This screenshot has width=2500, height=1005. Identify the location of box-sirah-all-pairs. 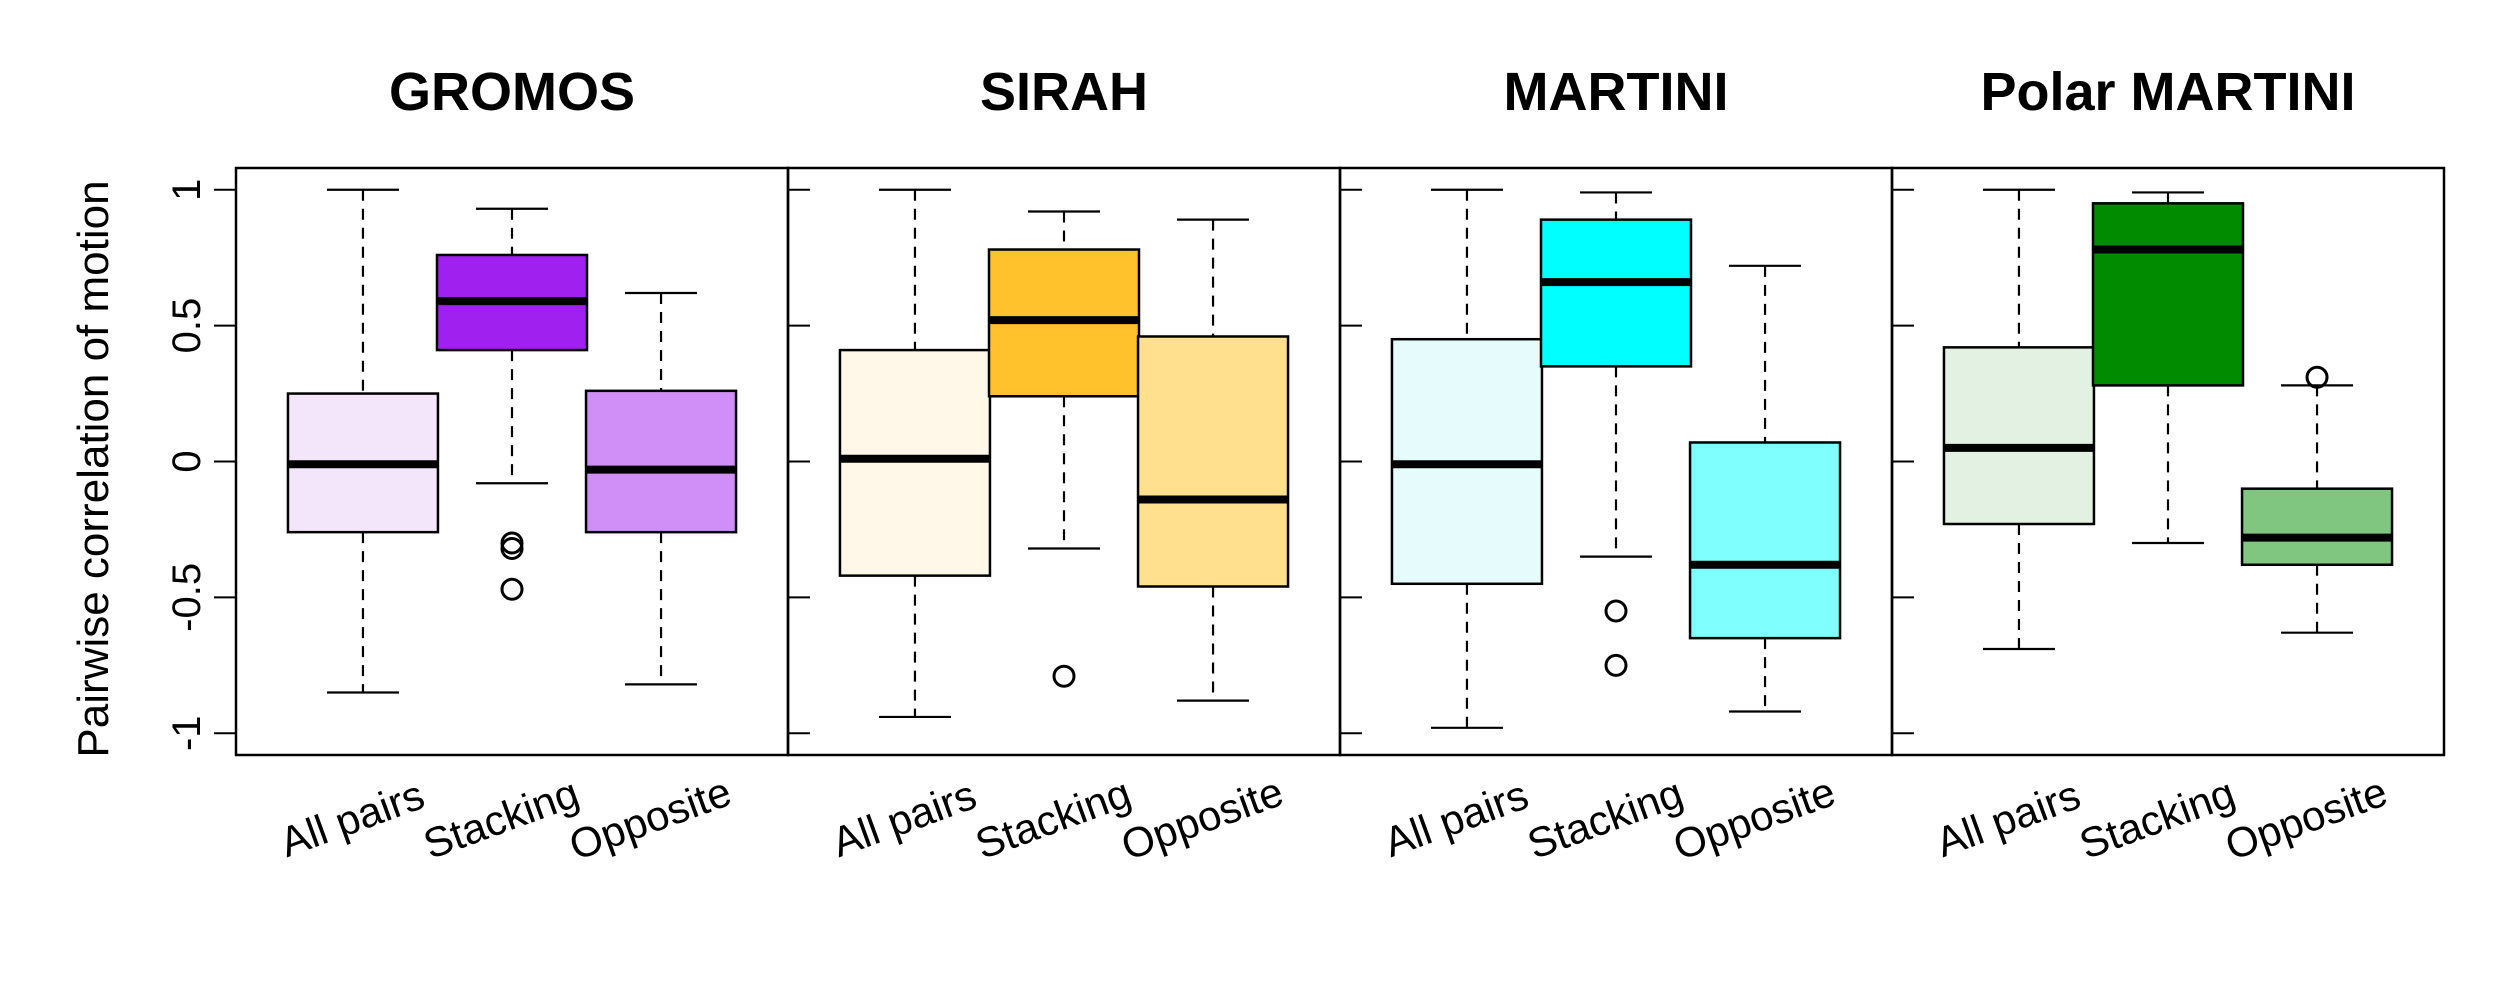
(915, 462).